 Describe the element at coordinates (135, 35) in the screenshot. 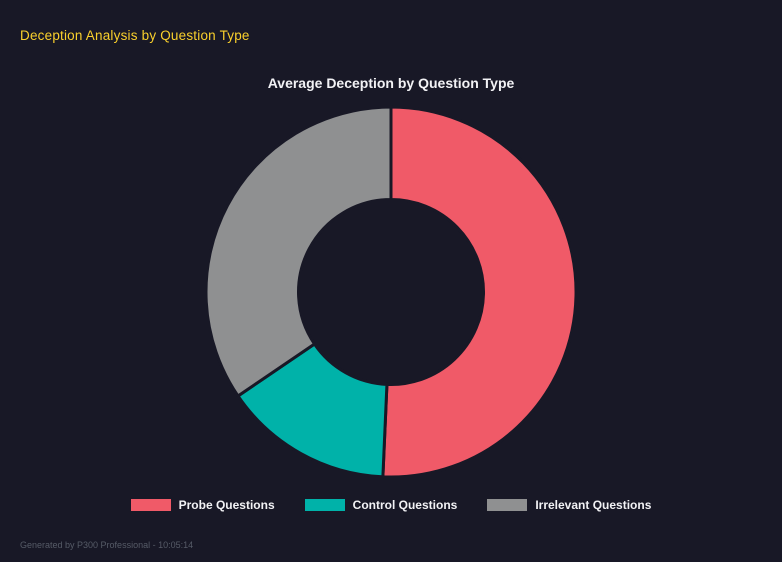

I see `page-title: Deception Analysis by Question Type` at that location.